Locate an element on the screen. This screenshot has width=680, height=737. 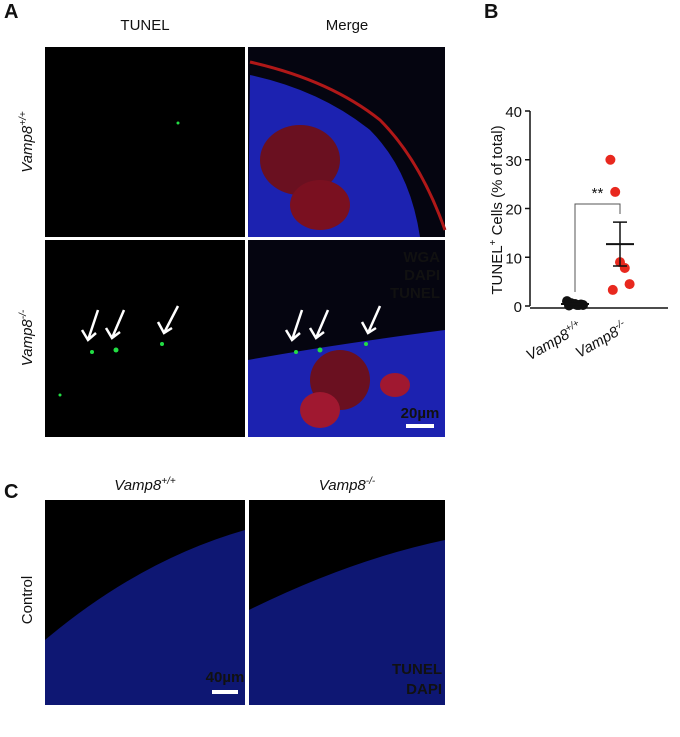
y-tick-label: 40 is located at coordinates (513, 112).